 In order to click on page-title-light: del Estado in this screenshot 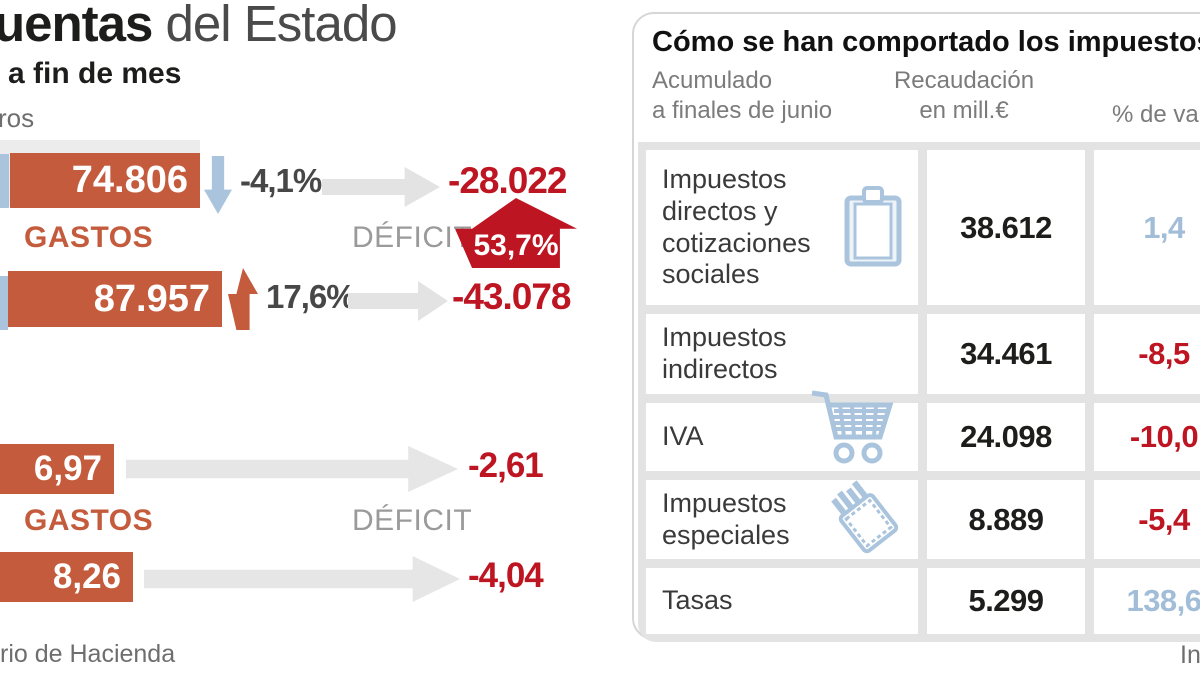, I will do `click(275, 26)`.